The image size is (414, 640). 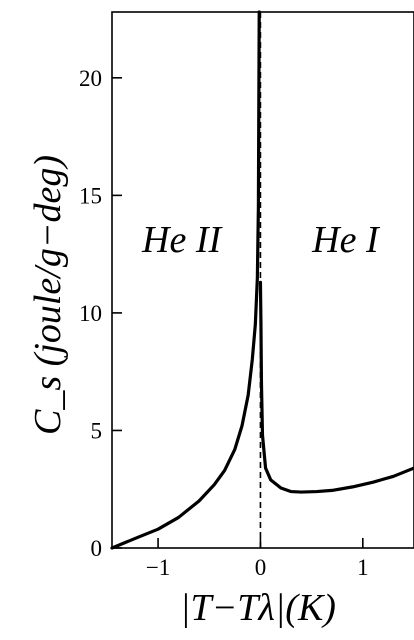 What do you see at coordinates (363, 567) in the screenshot?
I see `x-tick-label: 1` at bounding box center [363, 567].